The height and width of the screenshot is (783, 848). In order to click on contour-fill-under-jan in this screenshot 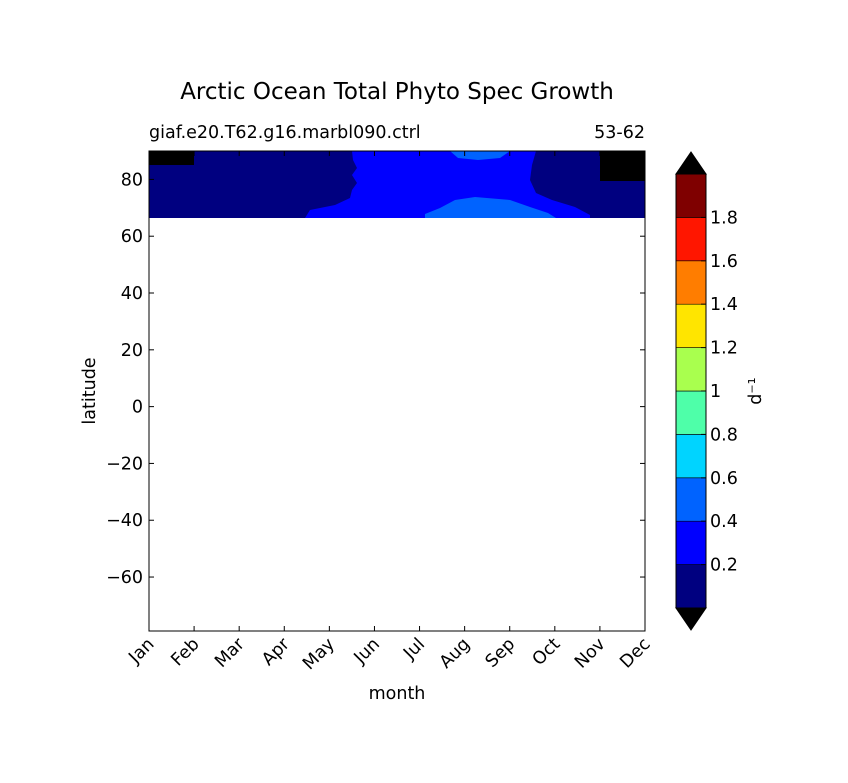, I will do `click(171, 158)`.